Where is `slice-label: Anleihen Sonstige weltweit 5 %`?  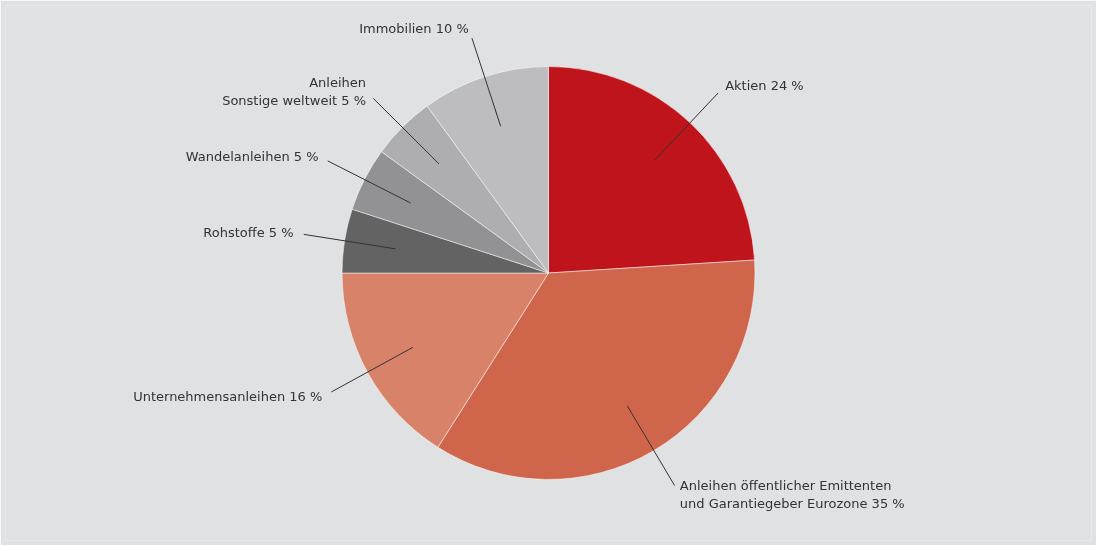 slice-label: Anleihen Sonstige weltweit 5 % is located at coordinates (294, 91).